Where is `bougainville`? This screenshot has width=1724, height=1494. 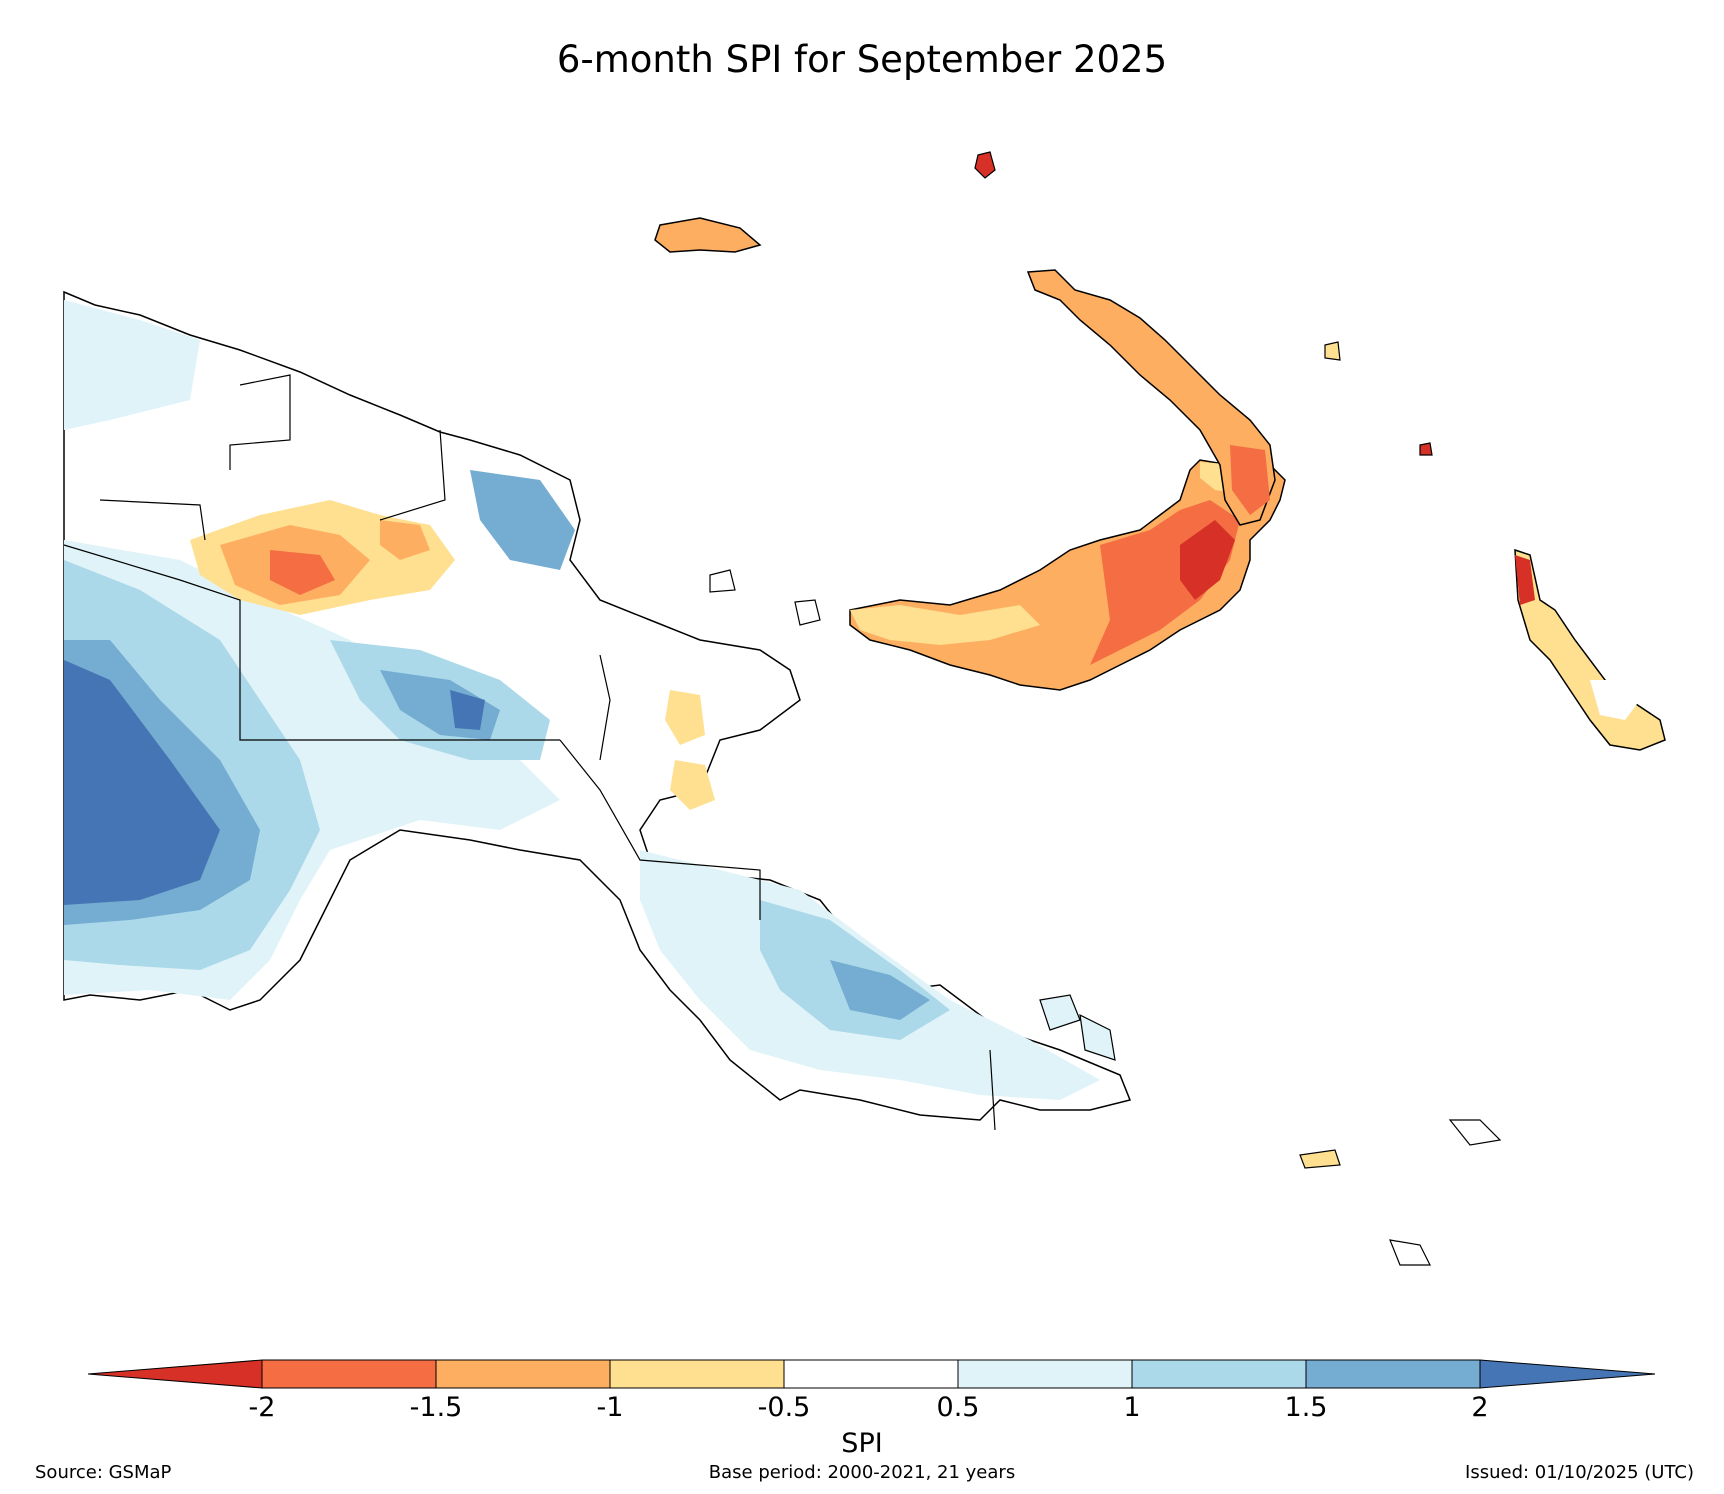 bougainville is located at coordinates (1590, 649).